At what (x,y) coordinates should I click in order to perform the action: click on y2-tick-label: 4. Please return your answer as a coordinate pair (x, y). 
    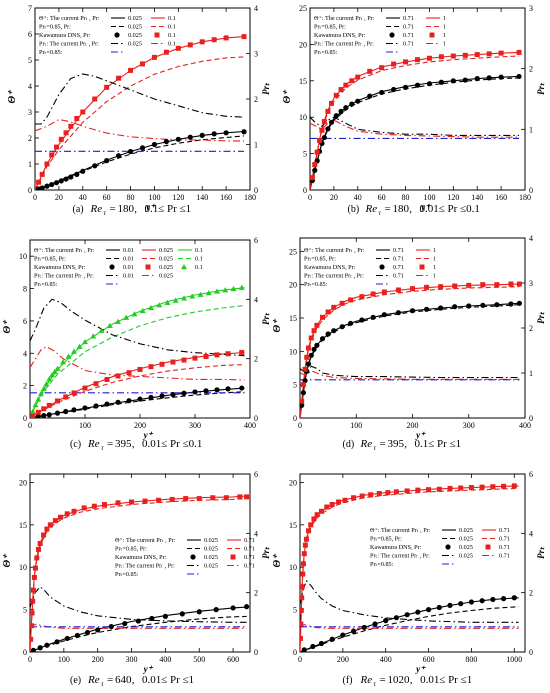
    Looking at the image, I should click on (531, 533).